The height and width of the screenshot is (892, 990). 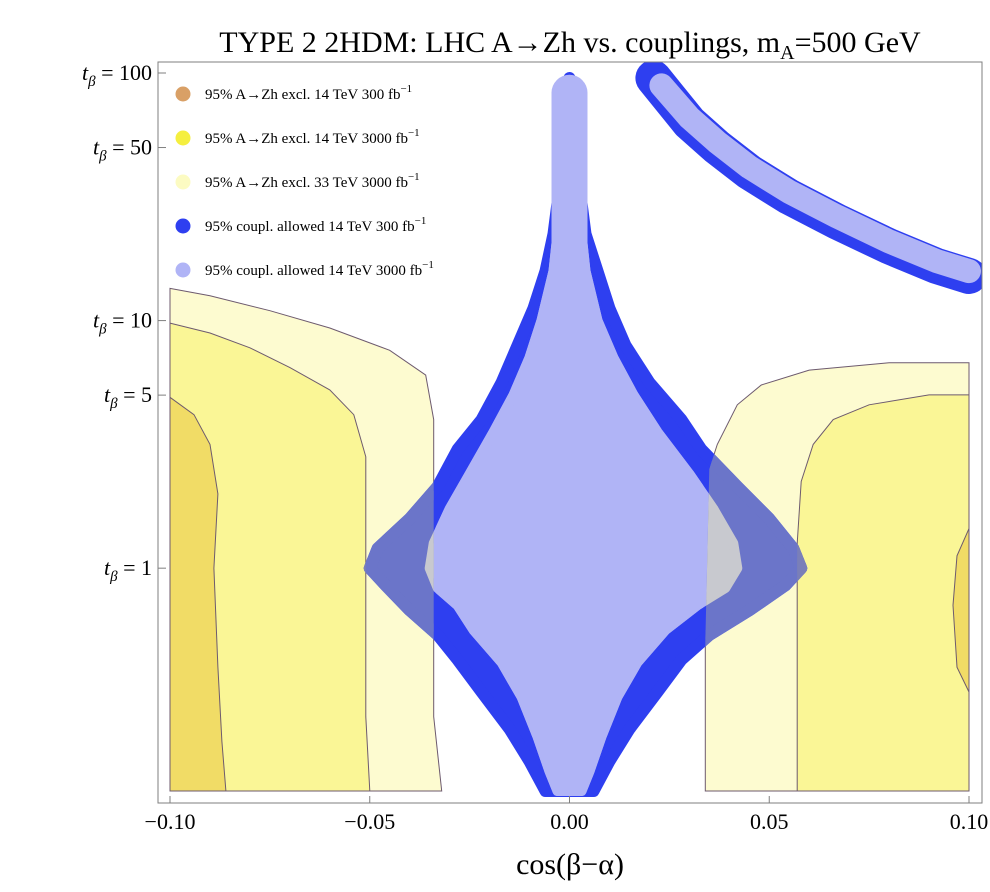 What do you see at coordinates (128, 397) in the screenshot?
I see `y-tick-label: tβ = 5` at bounding box center [128, 397].